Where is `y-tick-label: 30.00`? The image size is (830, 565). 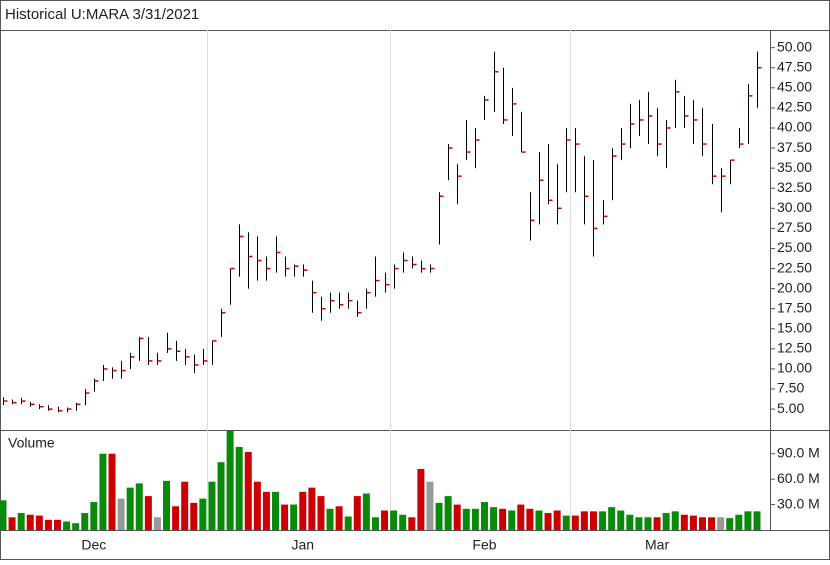 y-tick-label: 30.00 is located at coordinates (794, 207).